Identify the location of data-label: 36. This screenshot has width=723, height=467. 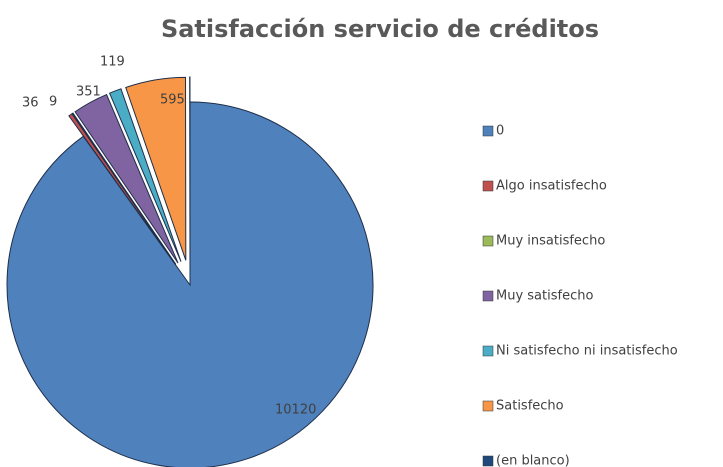
(30, 103).